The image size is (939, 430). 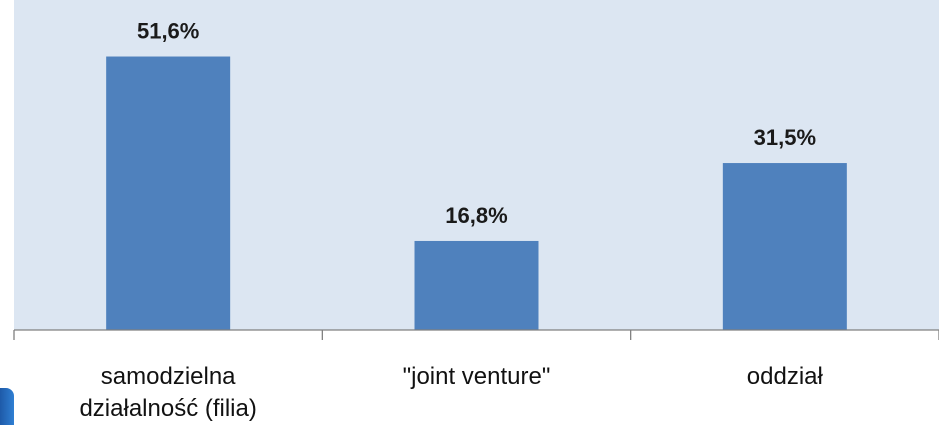 What do you see at coordinates (168, 31) in the screenshot?
I see `data-label: 51,6%` at bounding box center [168, 31].